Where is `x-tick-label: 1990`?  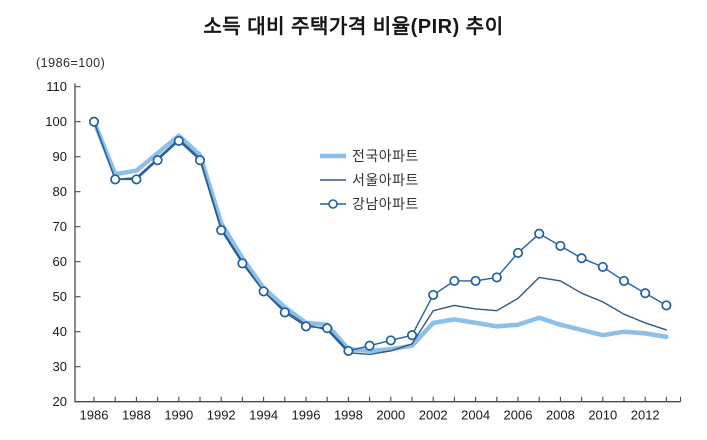
x-tick-label: 1990 is located at coordinates (178, 415).